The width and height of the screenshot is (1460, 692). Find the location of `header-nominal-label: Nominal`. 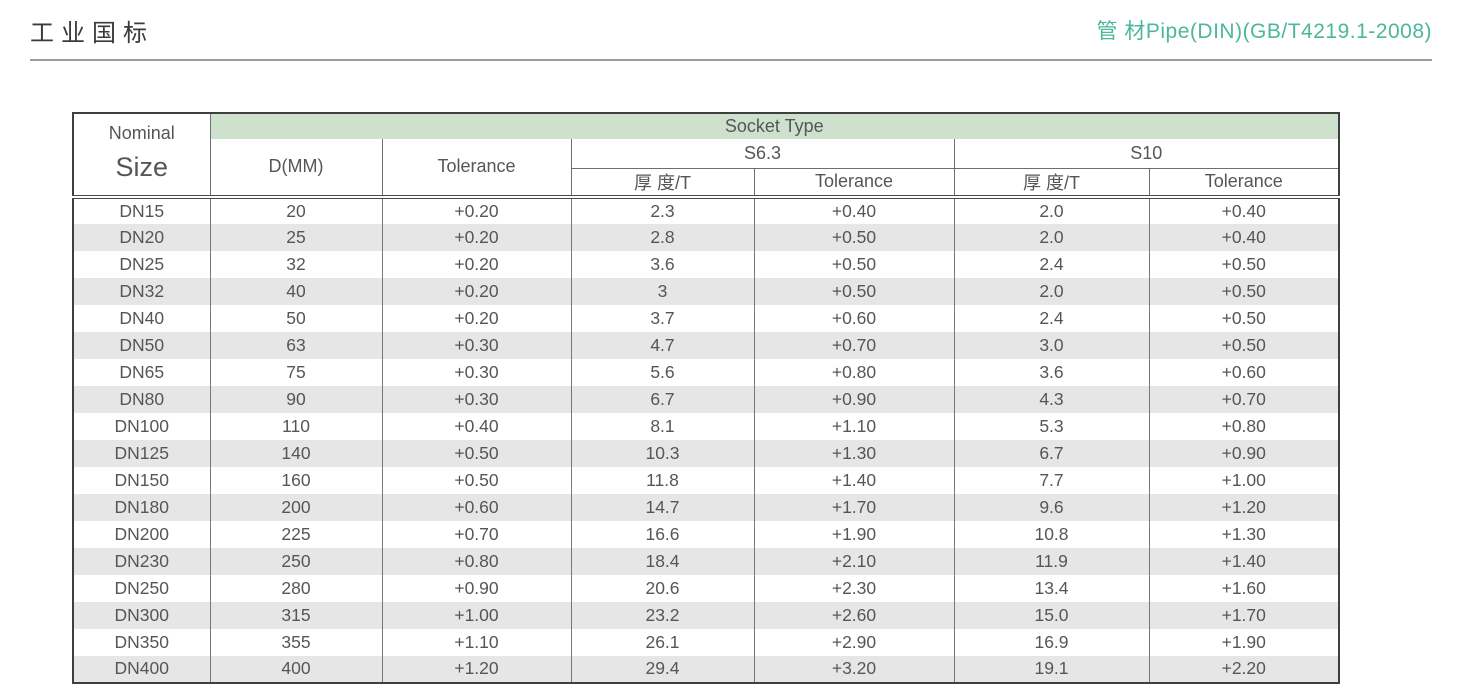

header-nominal-label: Nominal is located at coordinates (141, 132).